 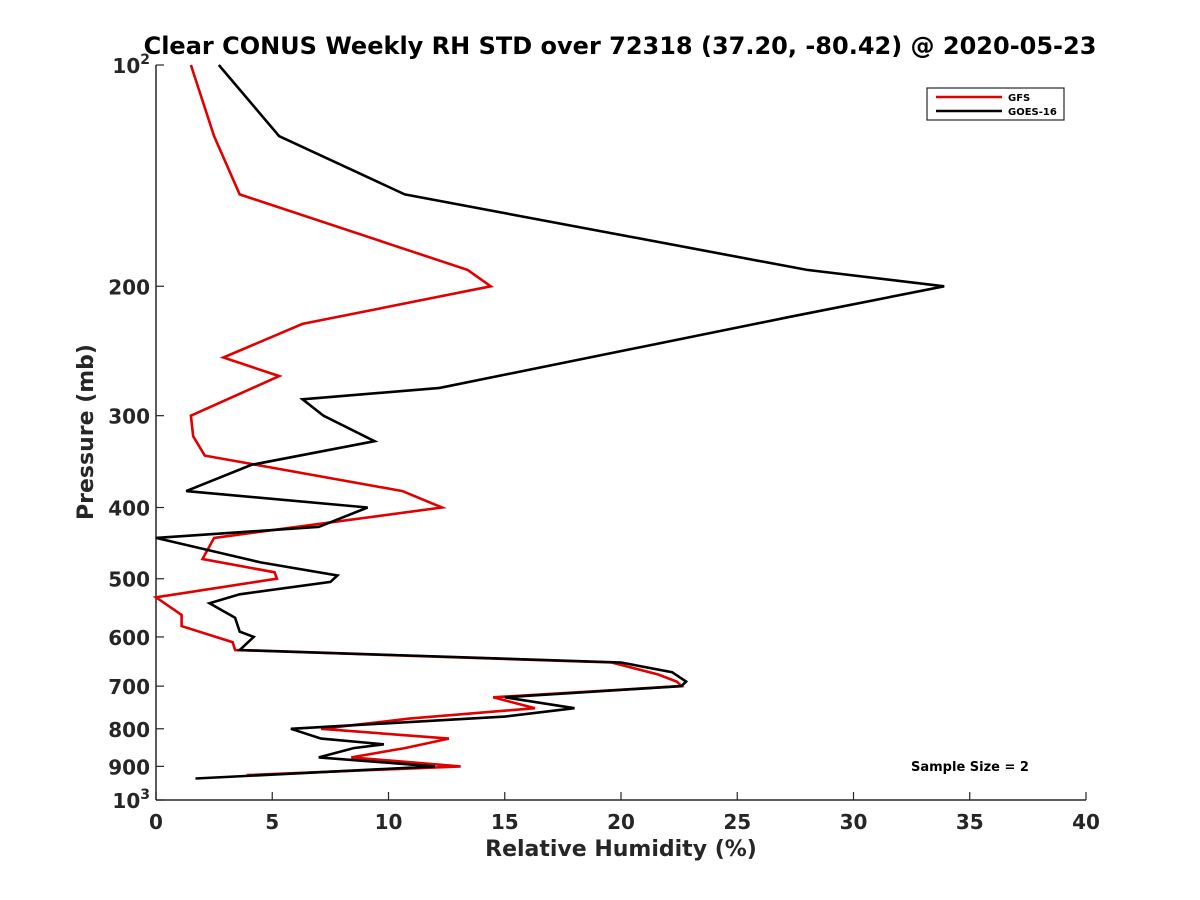 I want to click on legend-box, so click(x=995, y=104).